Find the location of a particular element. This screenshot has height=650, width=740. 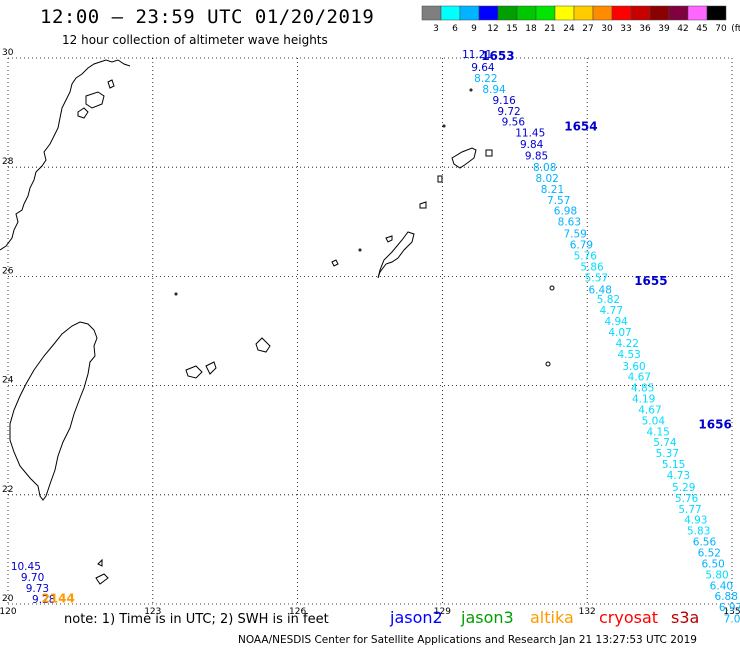

legend-label: 36 is located at coordinates (645, 29).